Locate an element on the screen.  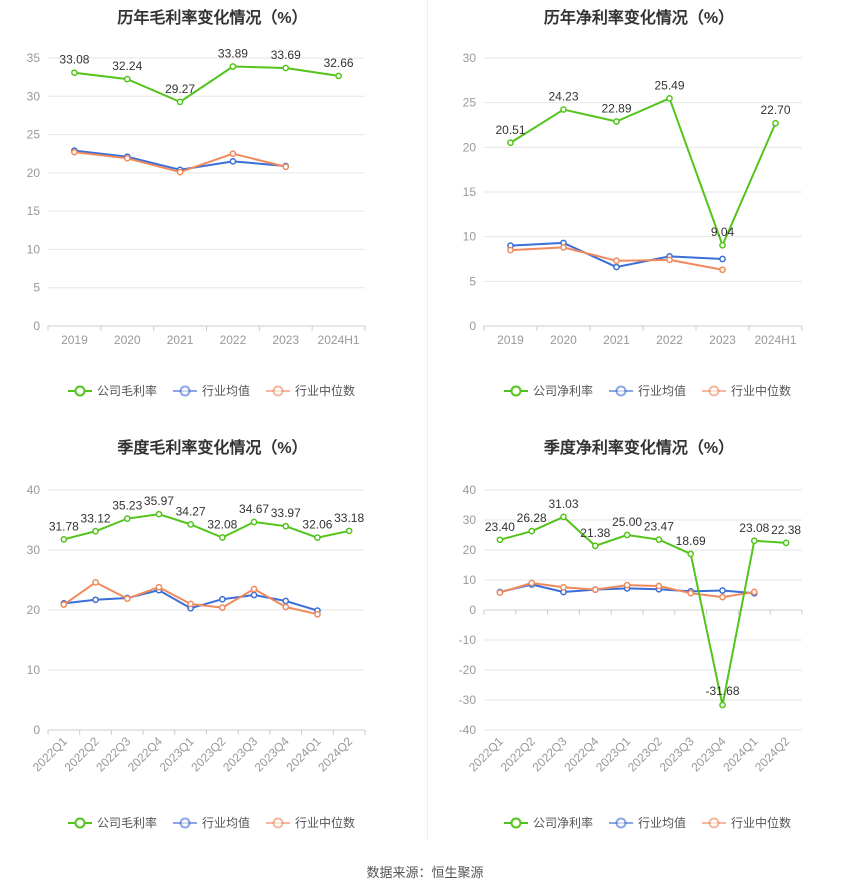
x-tick-label: 2024Q2 is located at coordinates (335, 754).